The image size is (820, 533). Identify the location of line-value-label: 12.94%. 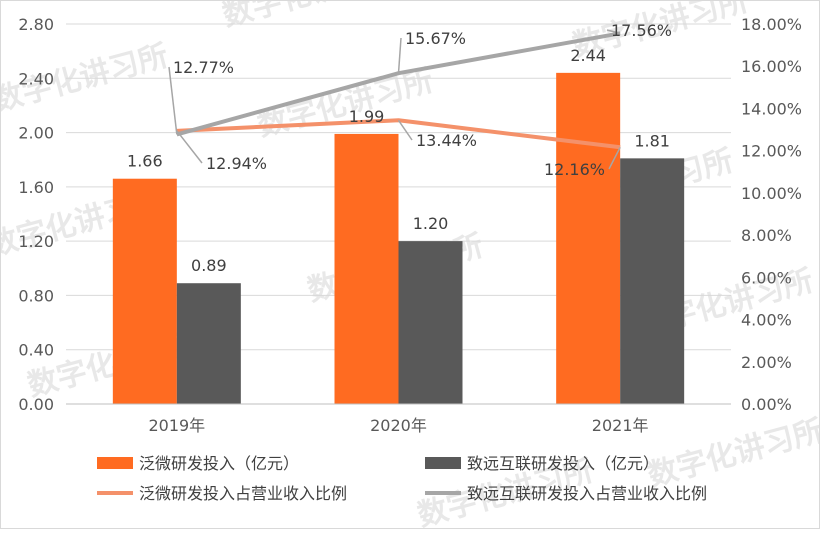
(236, 163).